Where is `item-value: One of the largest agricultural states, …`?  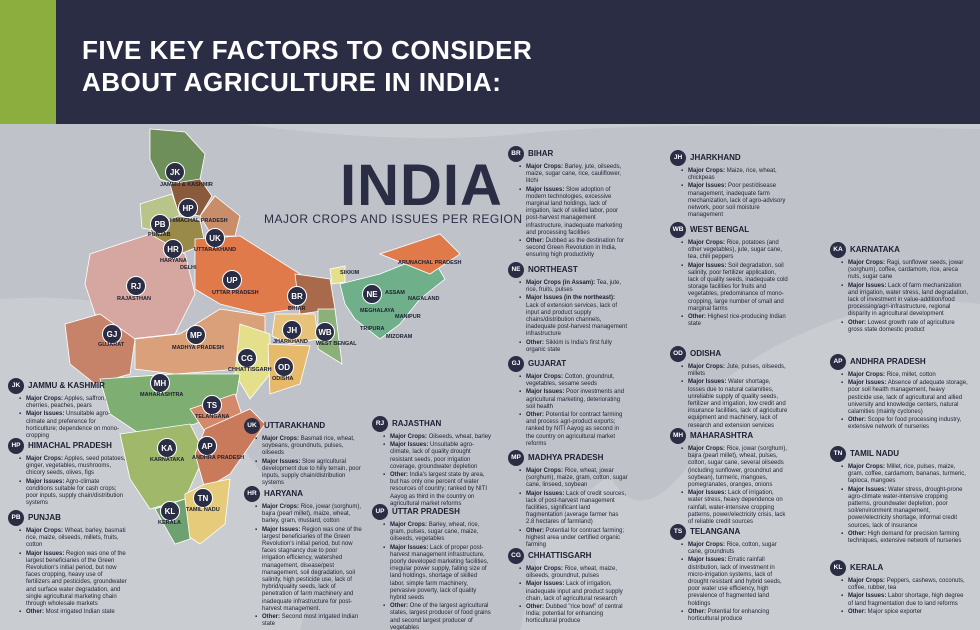
item-value: One of the largest agricultural states, … is located at coordinates (440, 616).